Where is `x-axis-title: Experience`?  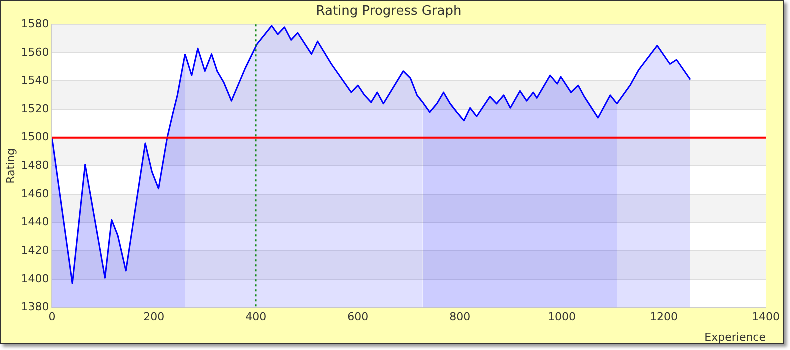 x-axis-title: Experience is located at coordinates (735, 337).